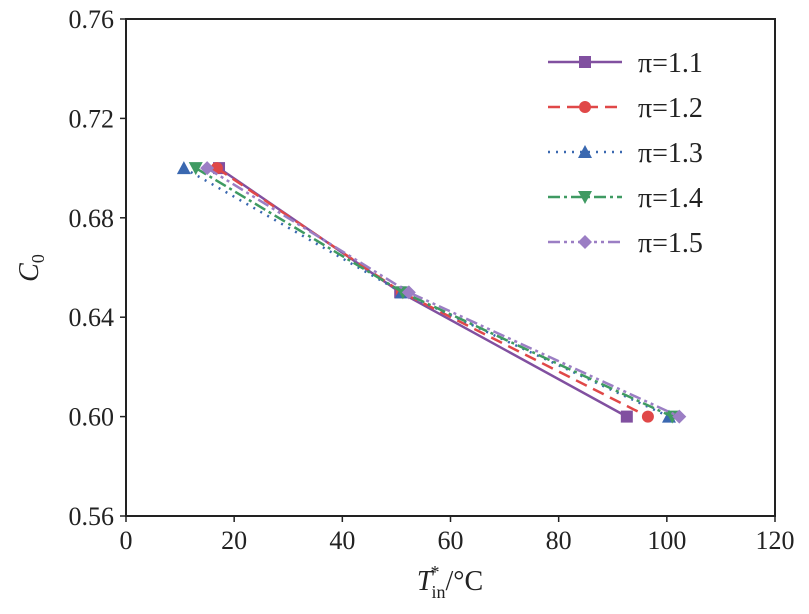  What do you see at coordinates (625, 108) in the screenshot?
I see `legend-item: π=1.2` at bounding box center [625, 108].